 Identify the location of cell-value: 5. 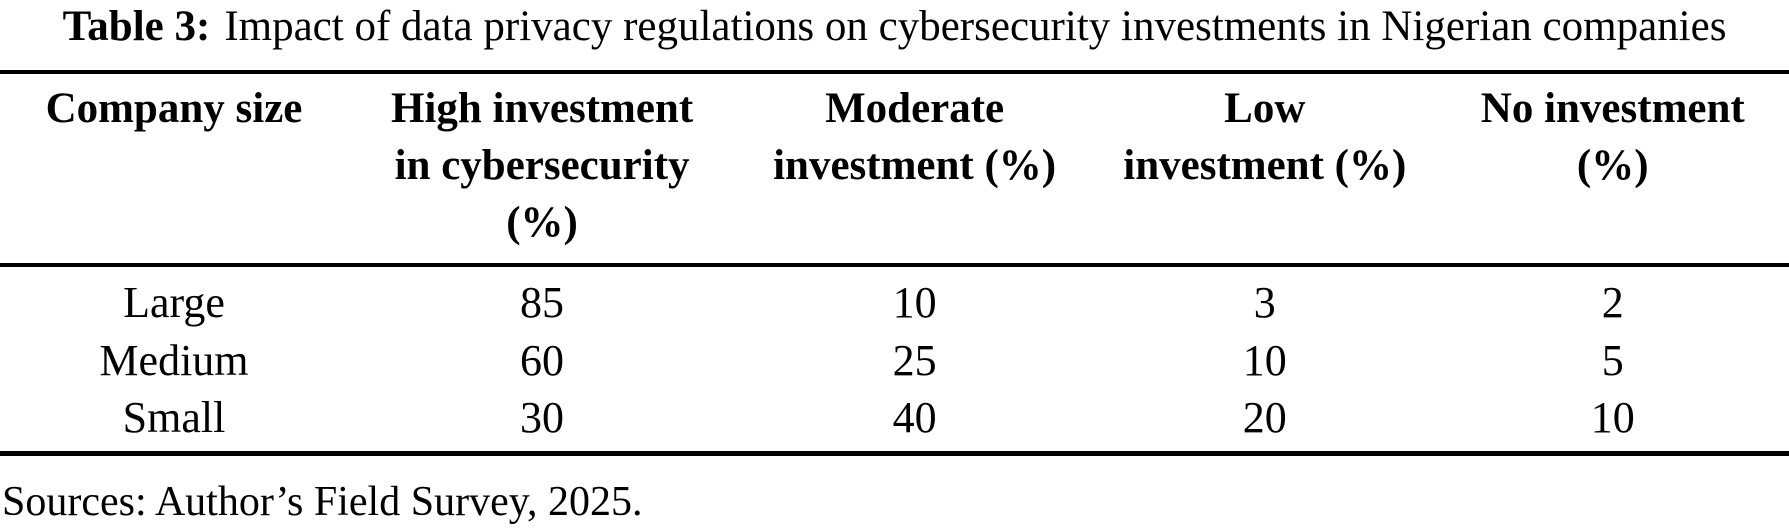
(1612, 360).